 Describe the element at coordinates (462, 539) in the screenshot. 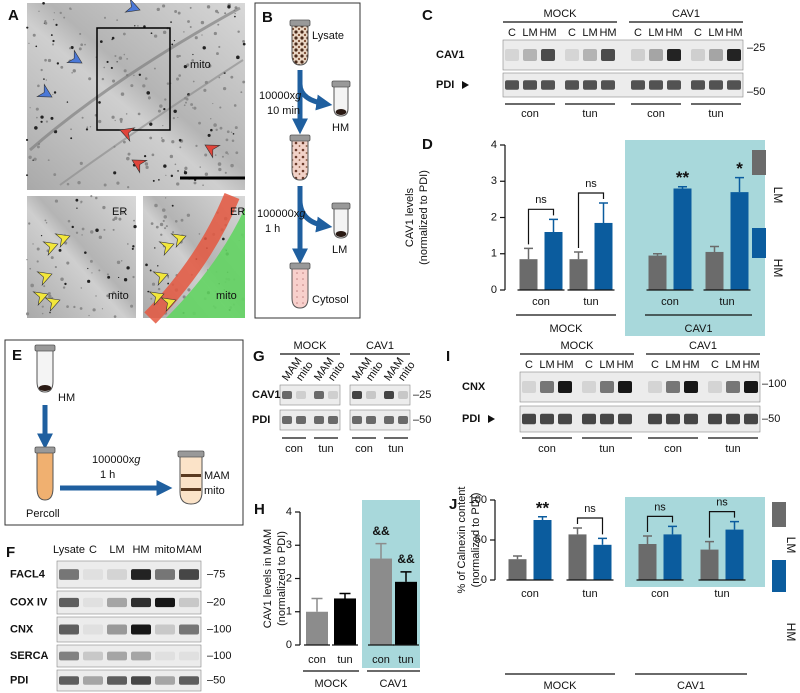

I see `y-axis-label: % of Calnexin content` at that location.